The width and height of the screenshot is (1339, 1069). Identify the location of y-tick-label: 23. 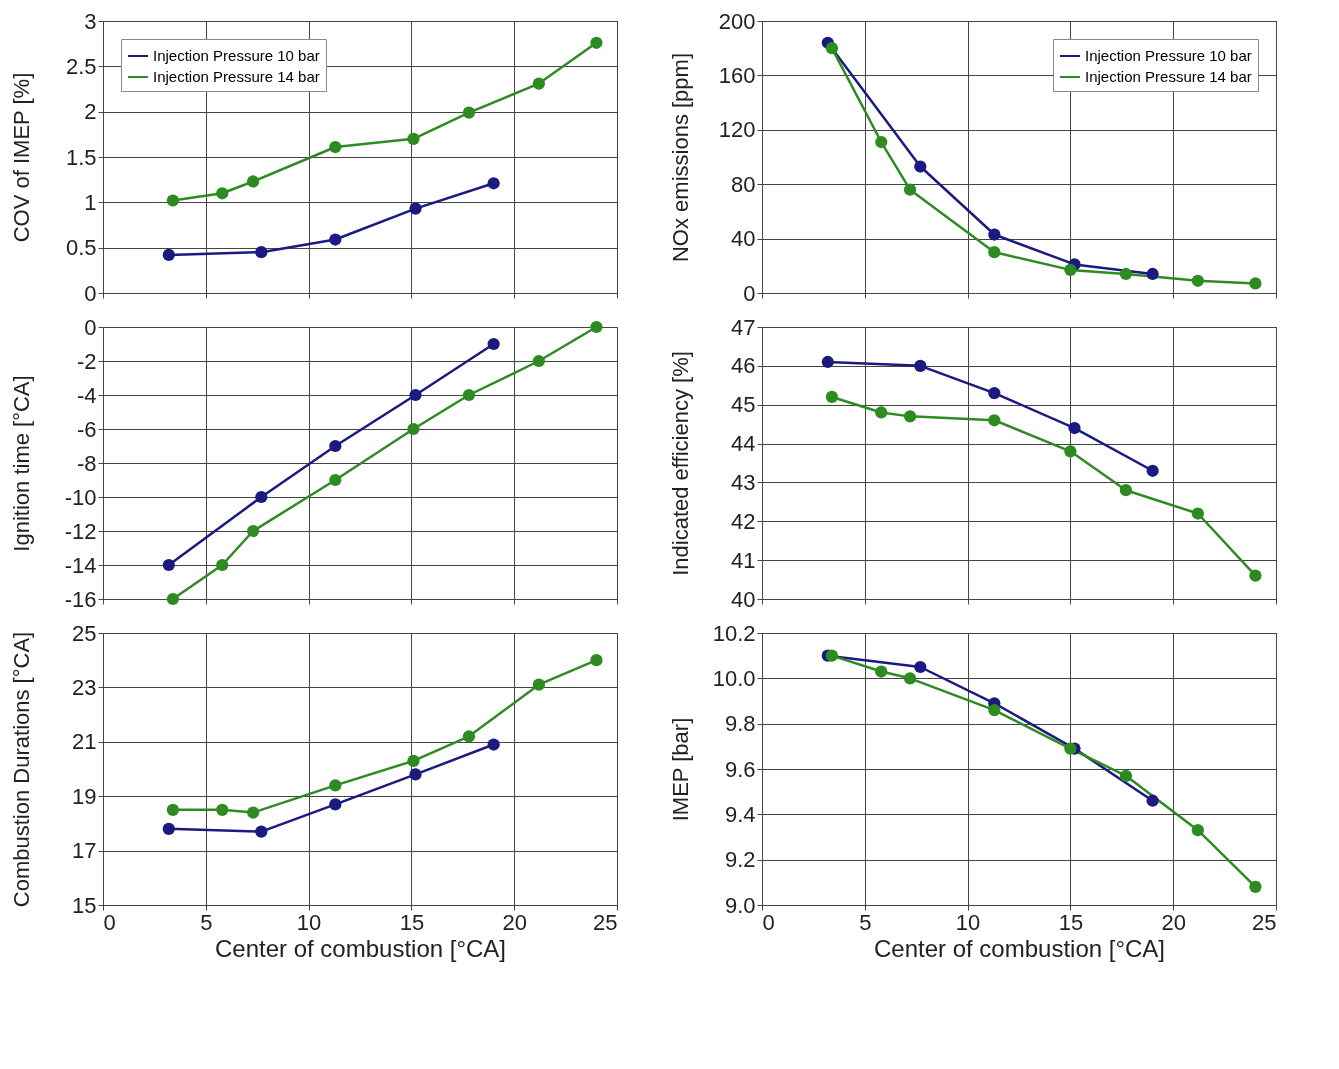
(84, 687).